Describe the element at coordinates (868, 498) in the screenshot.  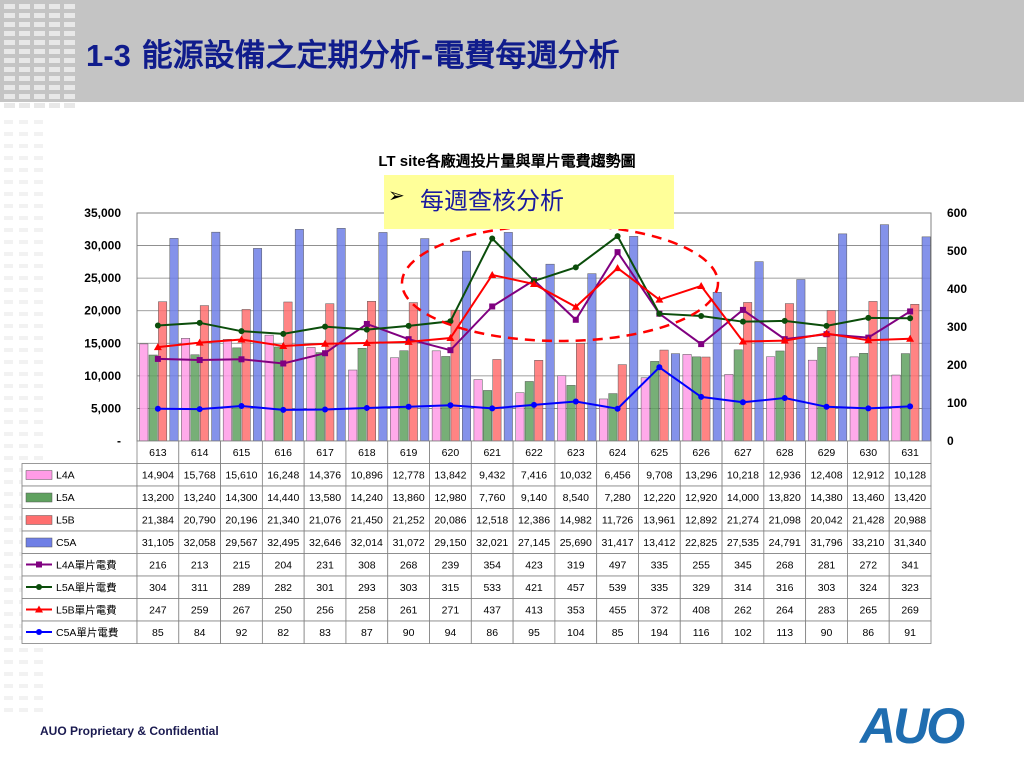
I see `table-value: 13,460` at that location.